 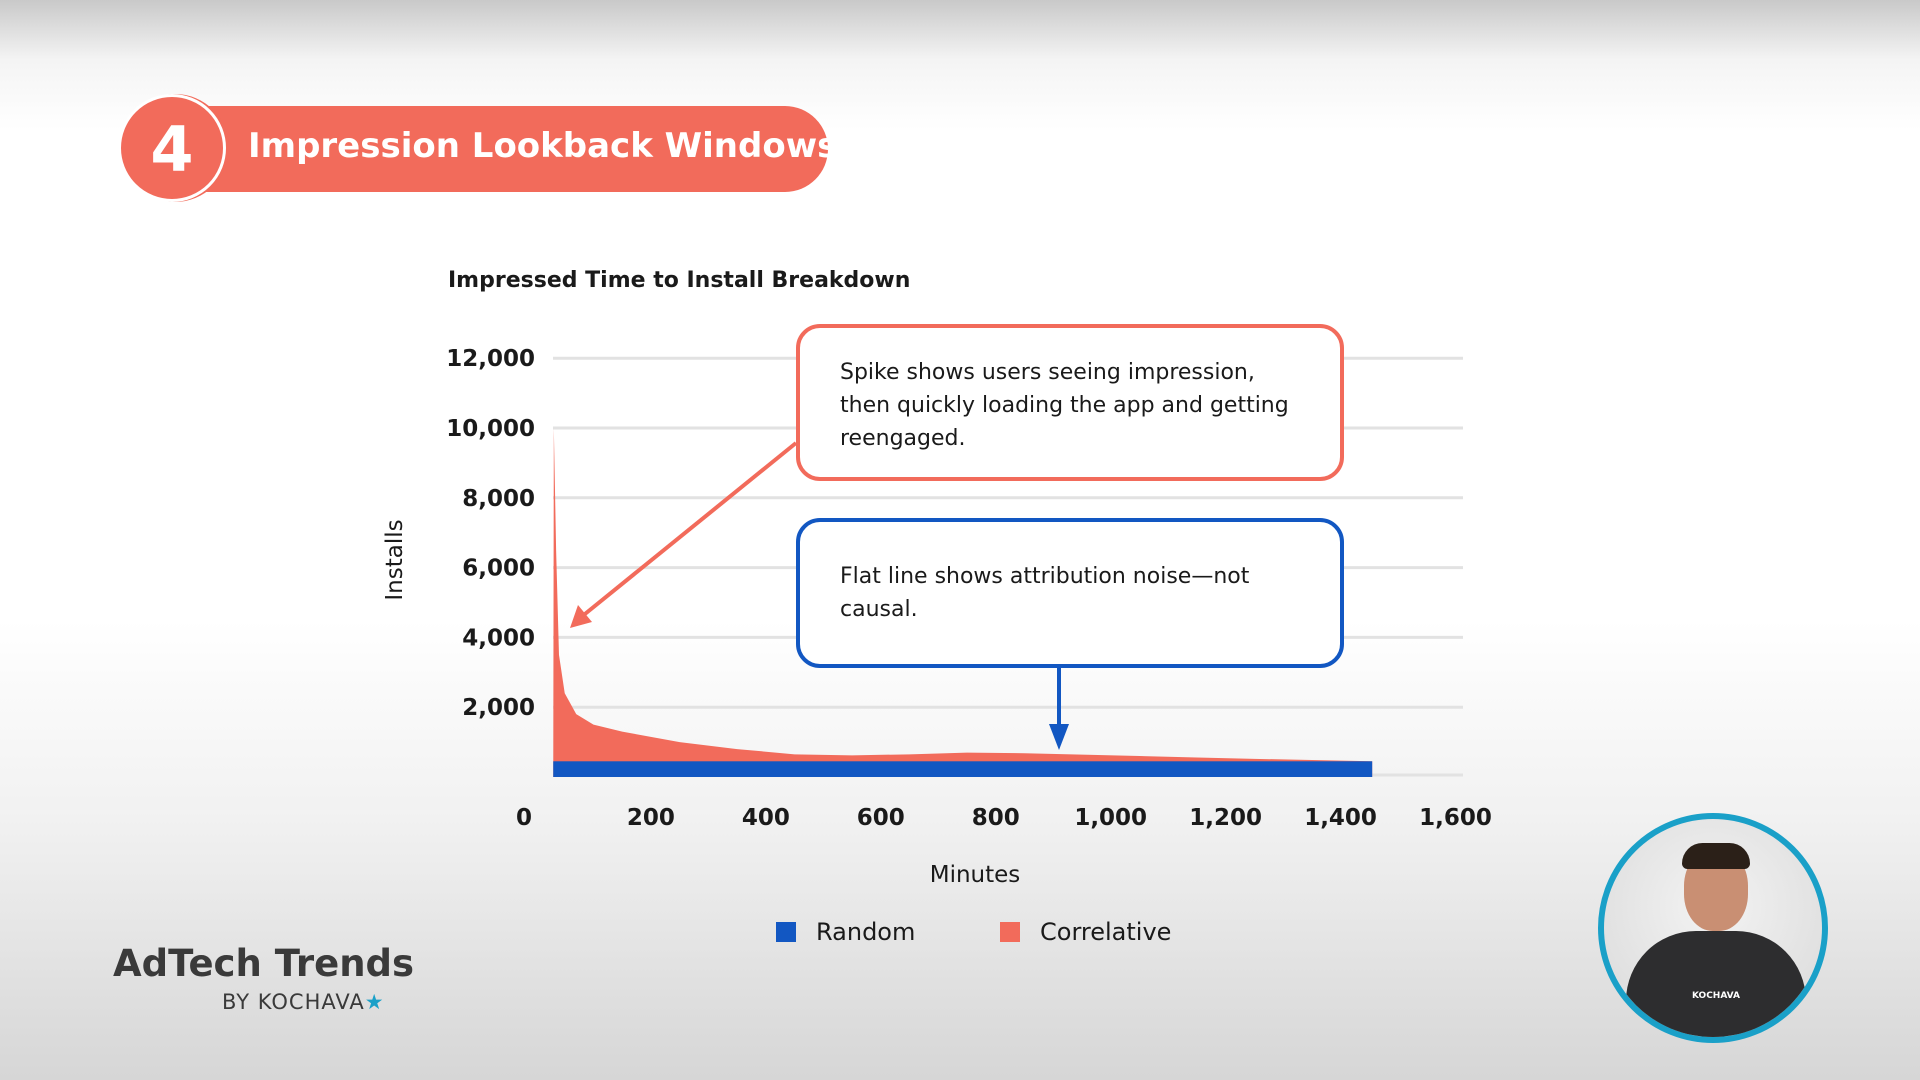 What do you see at coordinates (684, 534) in the screenshot?
I see `spike-arrow` at bounding box center [684, 534].